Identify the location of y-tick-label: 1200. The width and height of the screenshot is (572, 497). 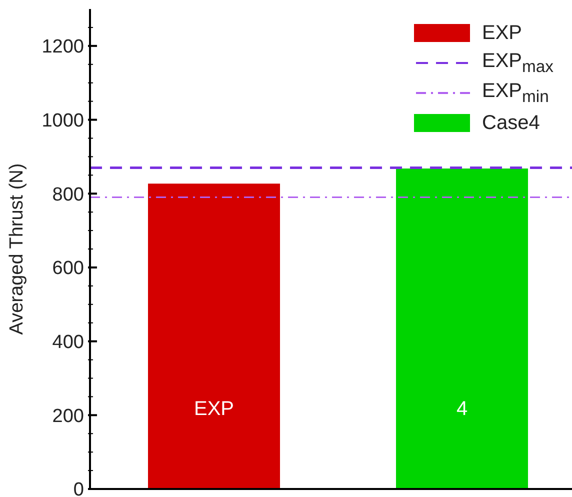
(63, 47).